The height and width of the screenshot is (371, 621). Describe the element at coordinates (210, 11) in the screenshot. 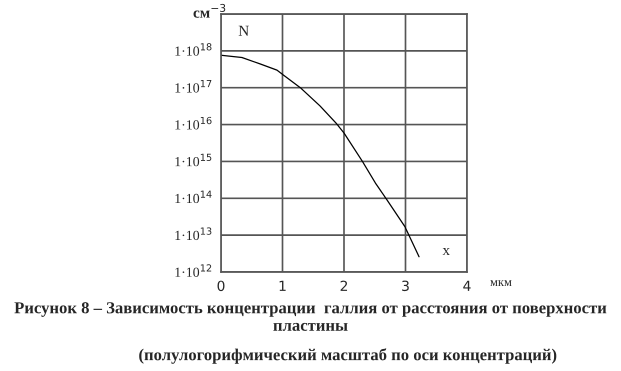

I see `y-axis-title: см$^{−3}$` at that location.